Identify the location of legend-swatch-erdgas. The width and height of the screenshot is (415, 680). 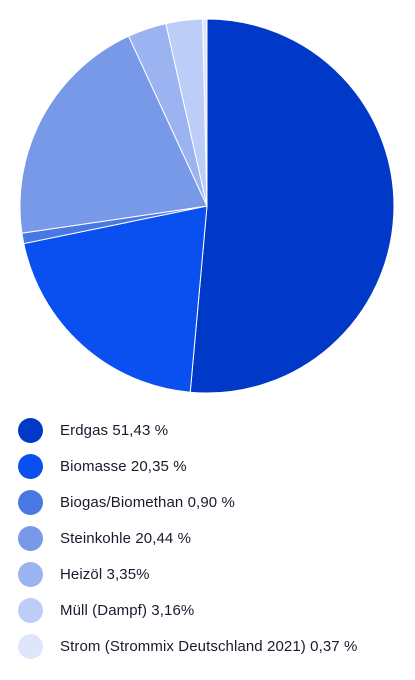
(30, 430).